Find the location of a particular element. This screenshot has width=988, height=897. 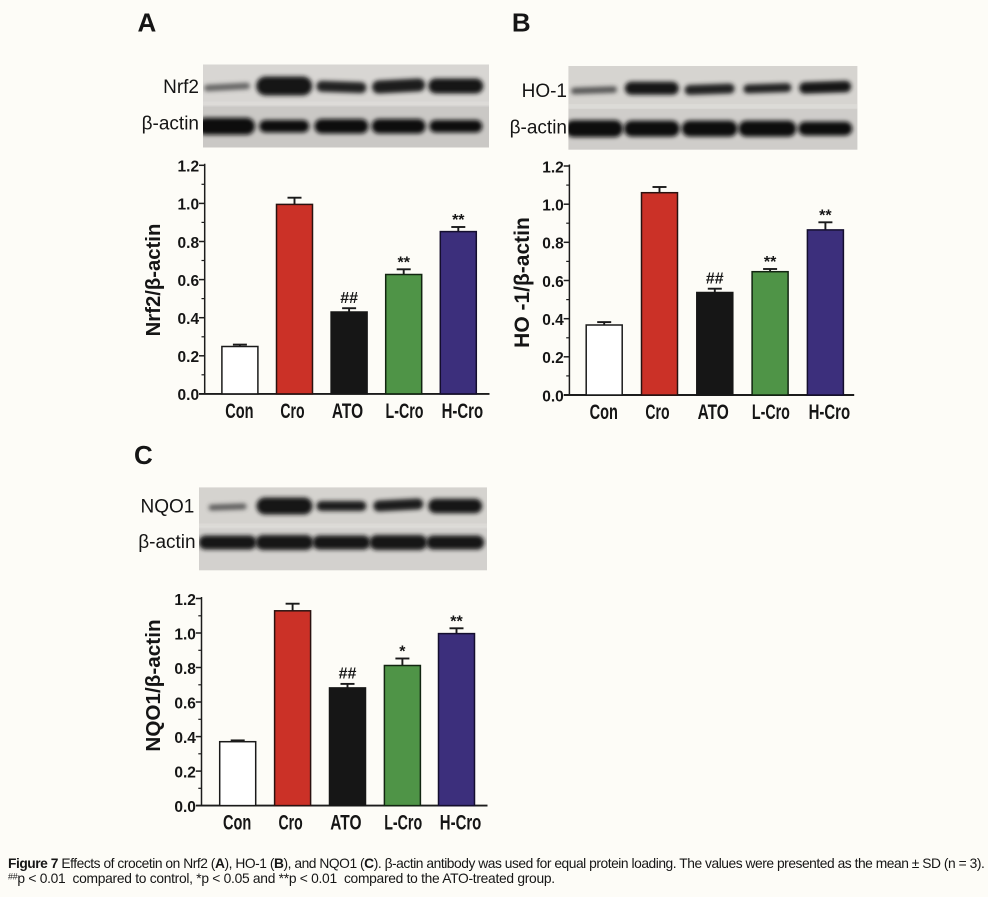

svg-text: C is located at coordinates (143, 455).